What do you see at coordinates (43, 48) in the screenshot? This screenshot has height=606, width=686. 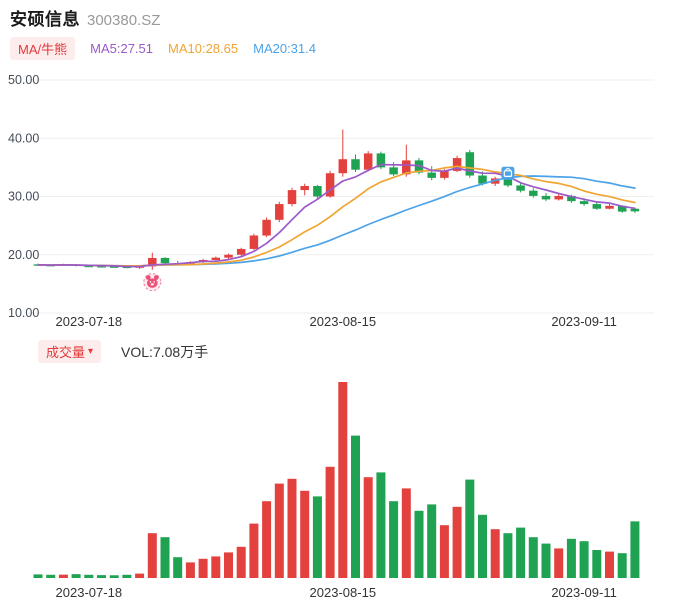 I see `ma-mode-selector: MA/牛熊` at bounding box center [43, 48].